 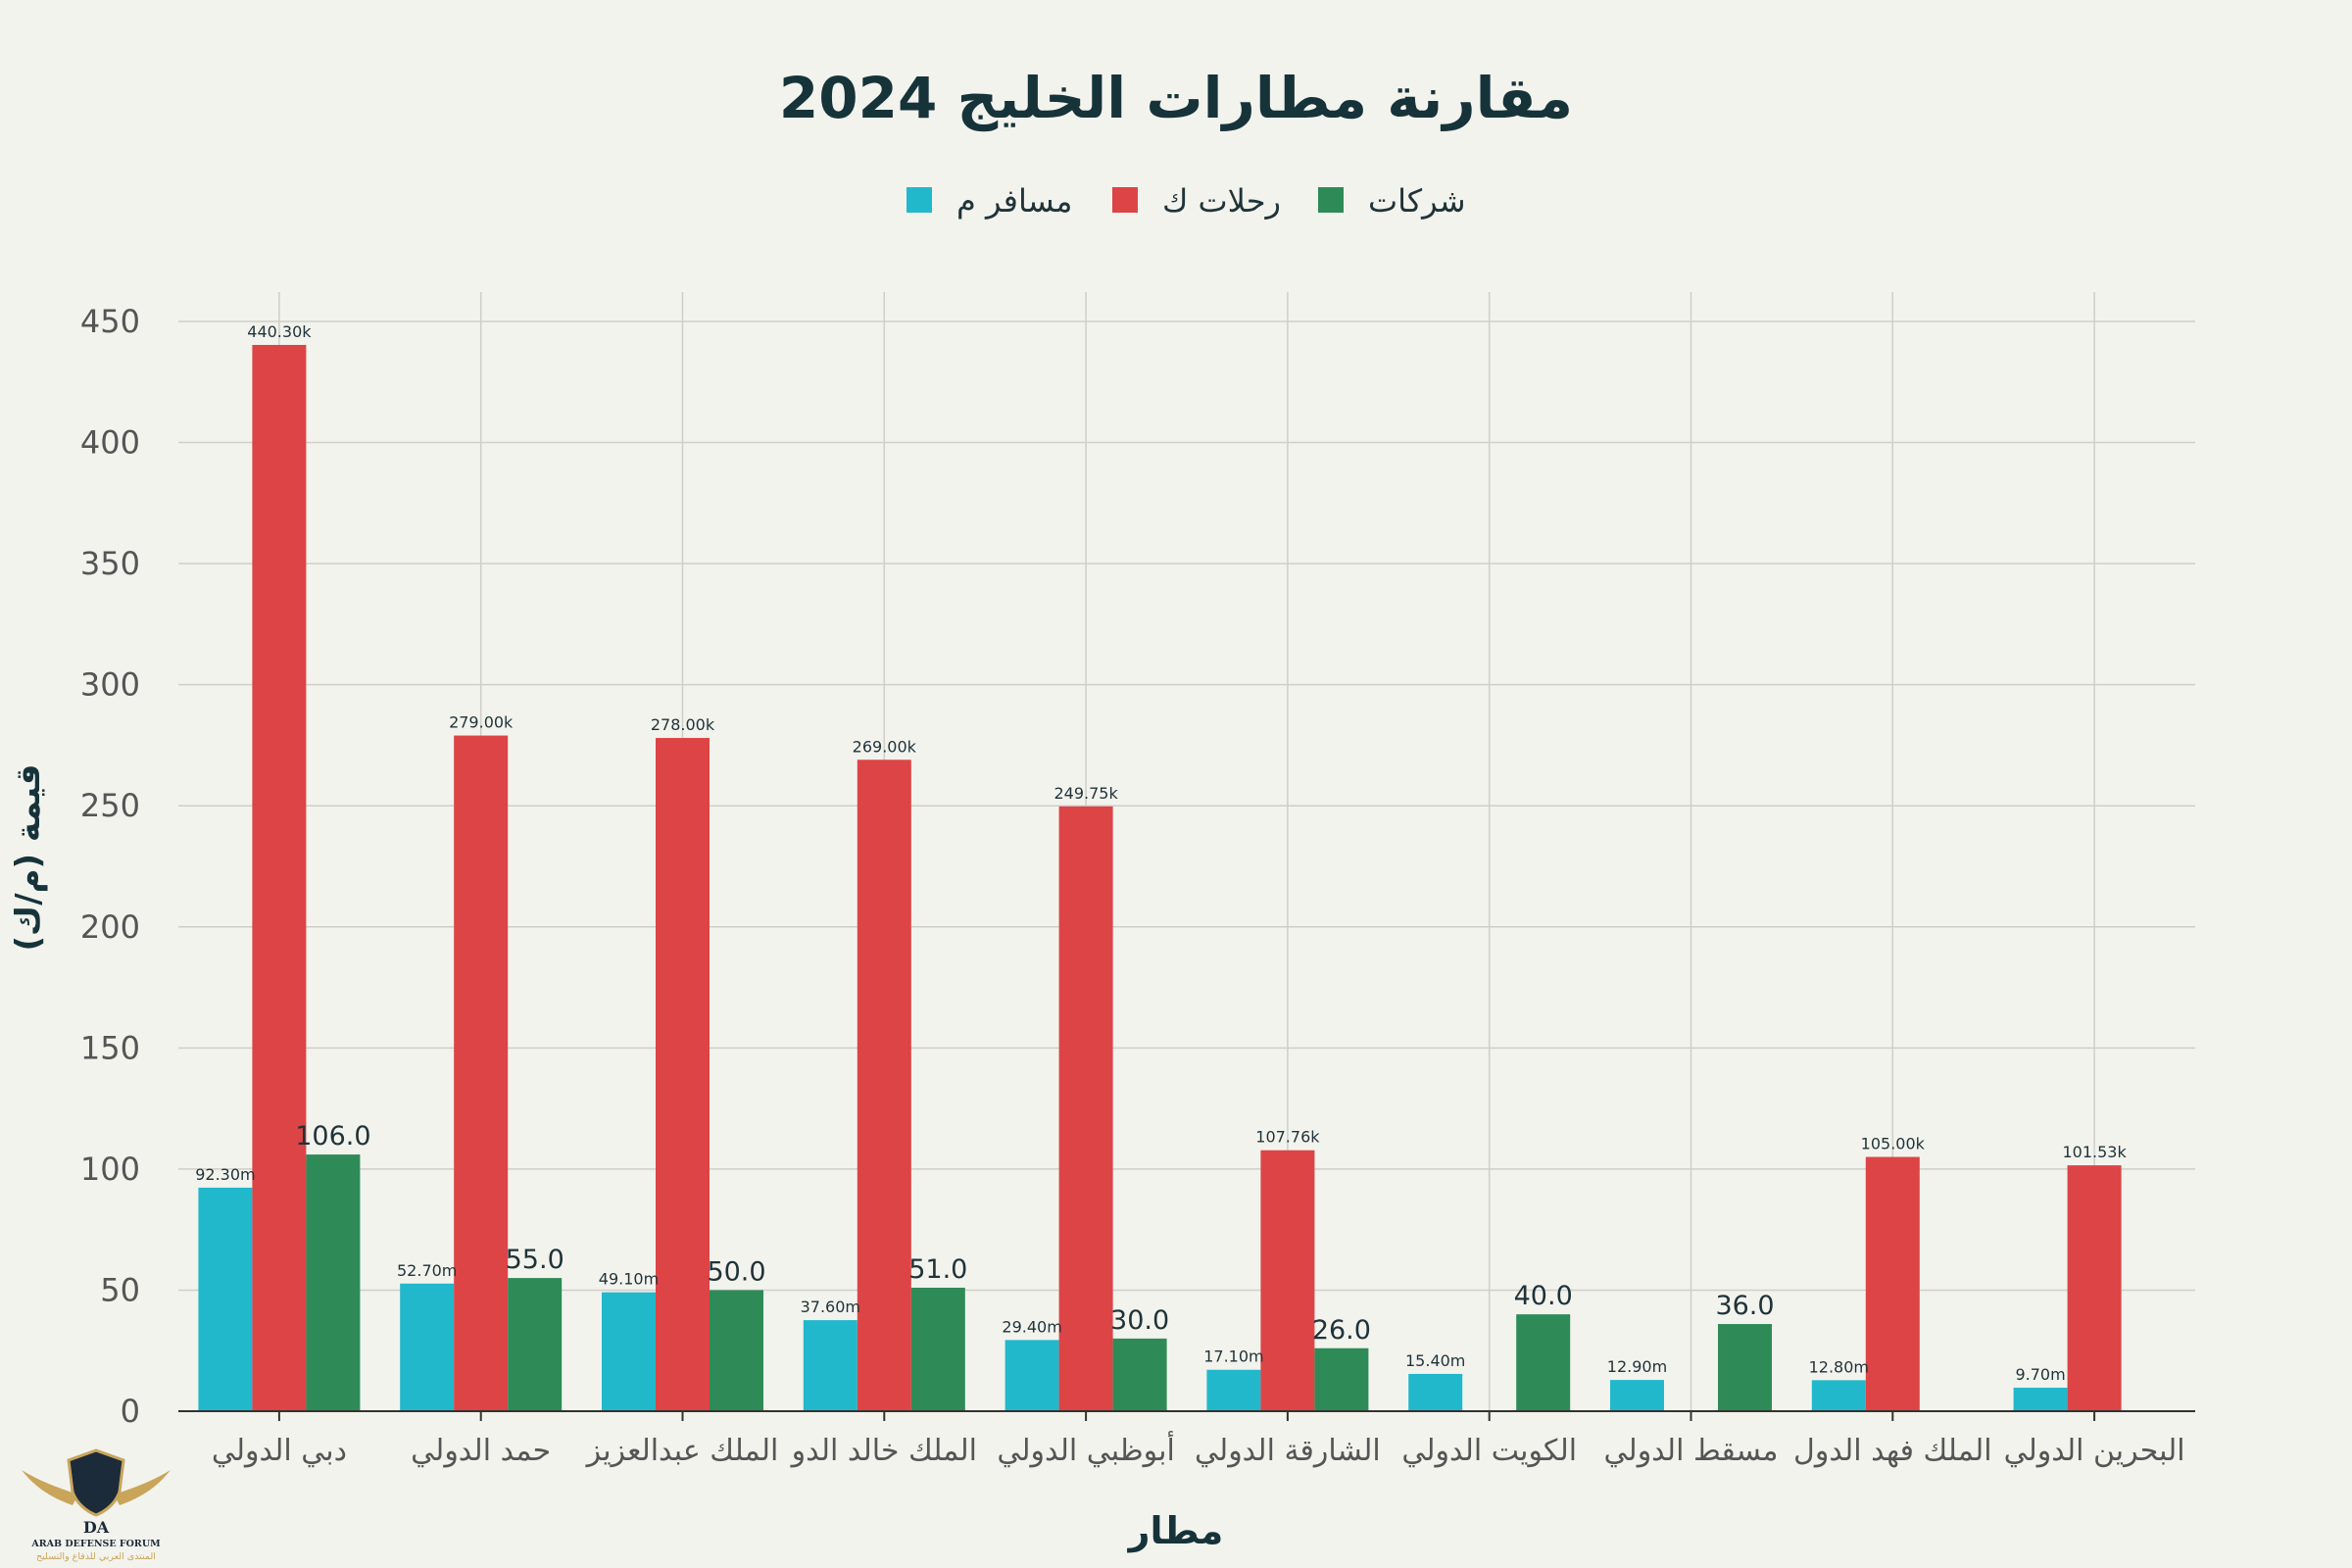 What do you see at coordinates (937, 1269) in the screenshot?
I see `bar-value-label: 51.0` at bounding box center [937, 1269].